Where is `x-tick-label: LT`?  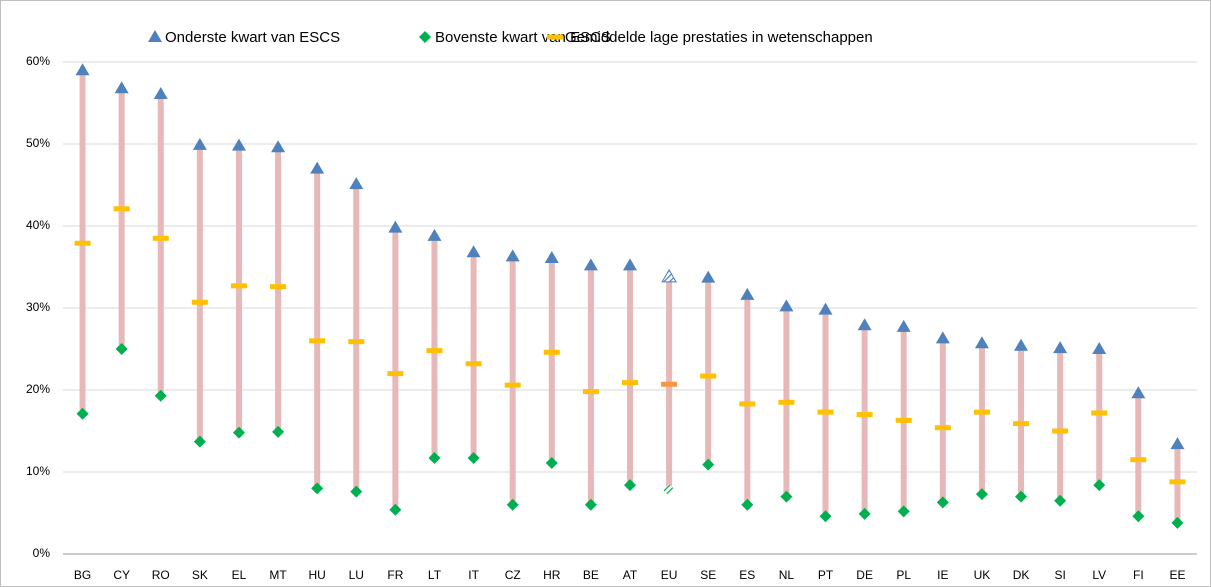
x-tick-label: LT is located at coordinates (435, 575).